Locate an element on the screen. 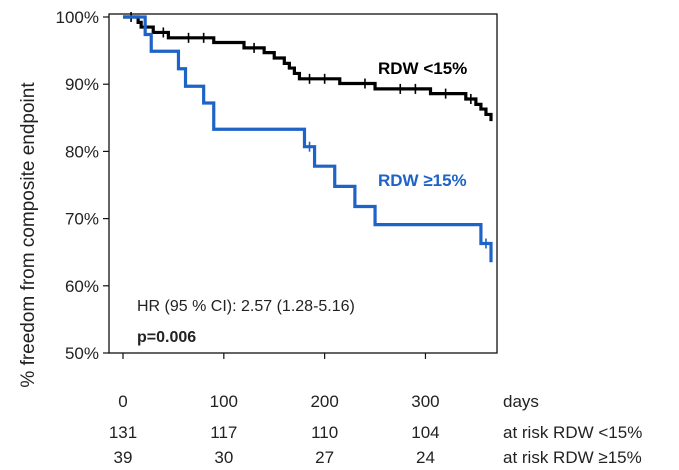  p-value-annotation: p=0.006 is located at coordinates (166, 337).